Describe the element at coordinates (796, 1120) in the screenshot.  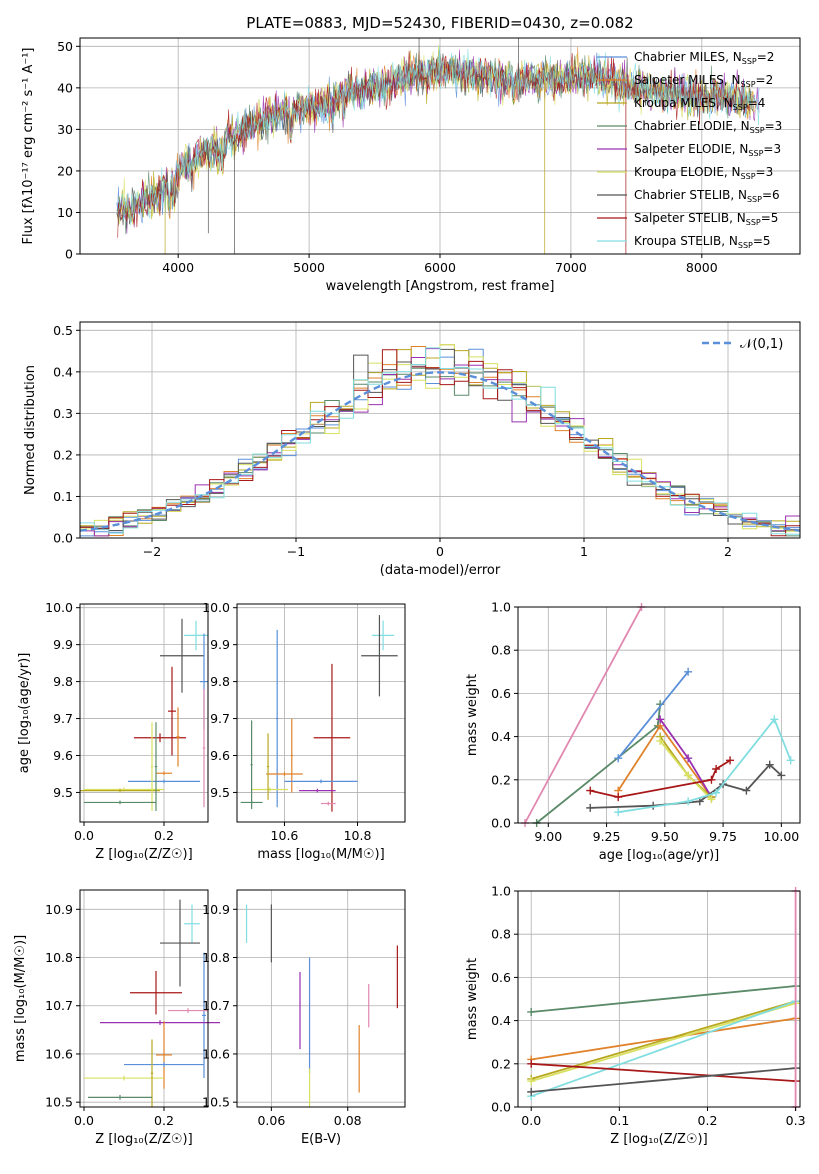
I see `x-tick-label: 0.3` at that location.